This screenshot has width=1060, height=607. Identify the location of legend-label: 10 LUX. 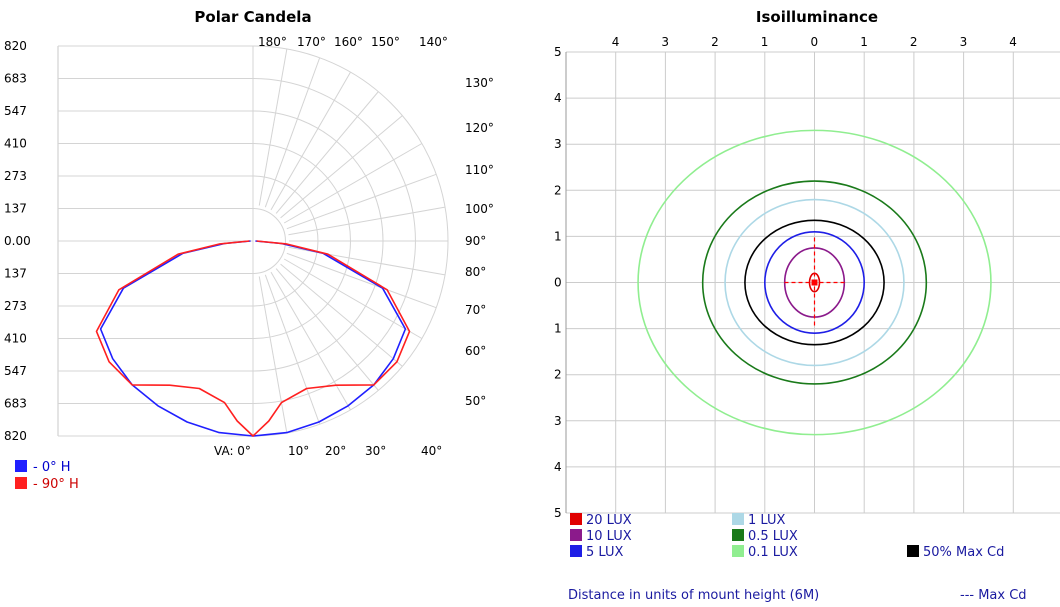
(609, 536).